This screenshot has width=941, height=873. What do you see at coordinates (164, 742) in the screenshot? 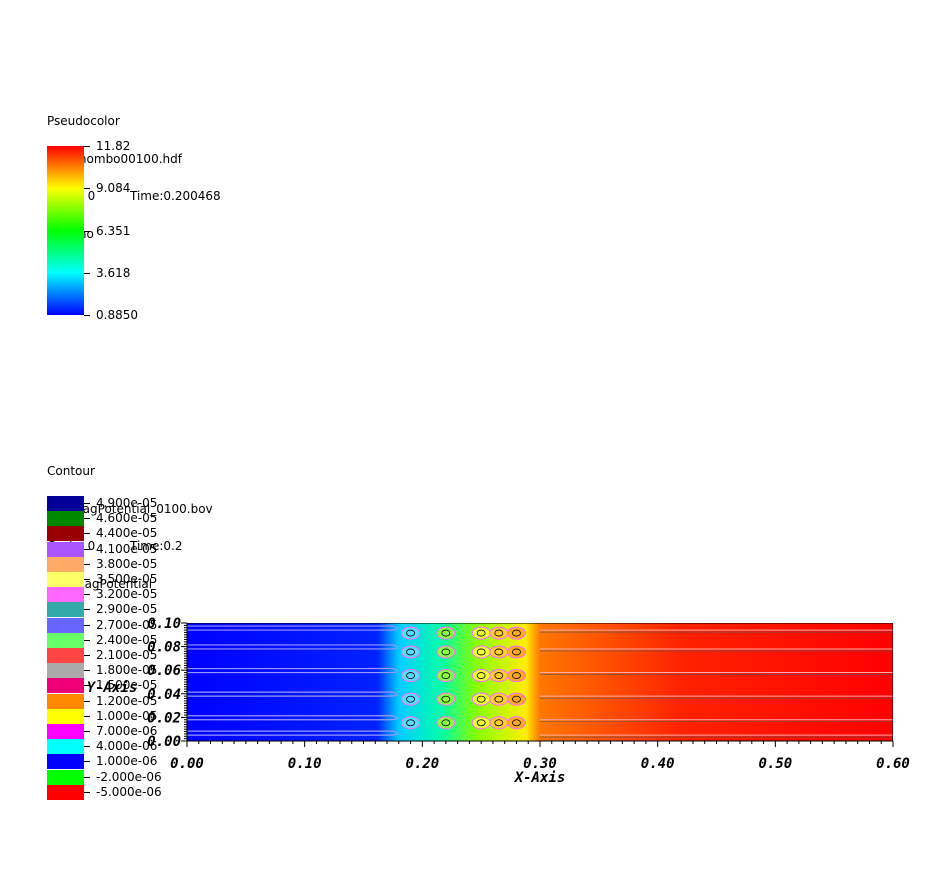
I see `y-tick-label: 0.00` at bounding box center [164, 742].